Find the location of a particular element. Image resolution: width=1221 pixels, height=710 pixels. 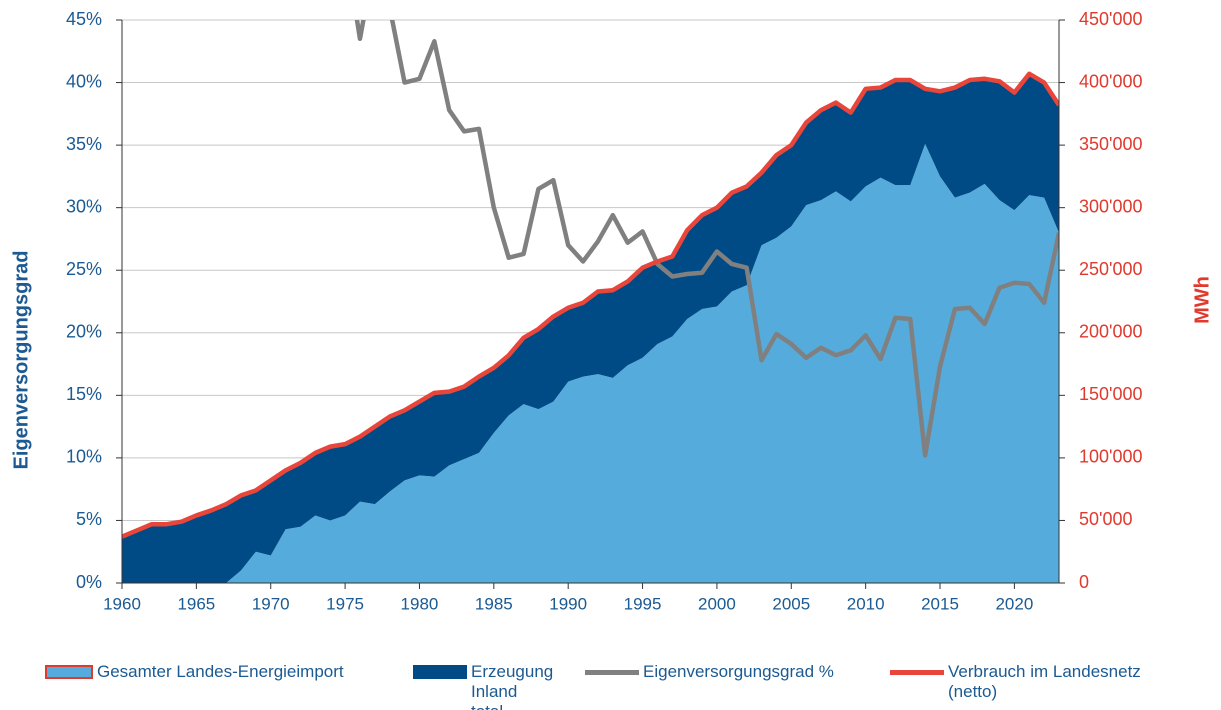

y-tick-label: 5% is located at coordinates (89, 519).